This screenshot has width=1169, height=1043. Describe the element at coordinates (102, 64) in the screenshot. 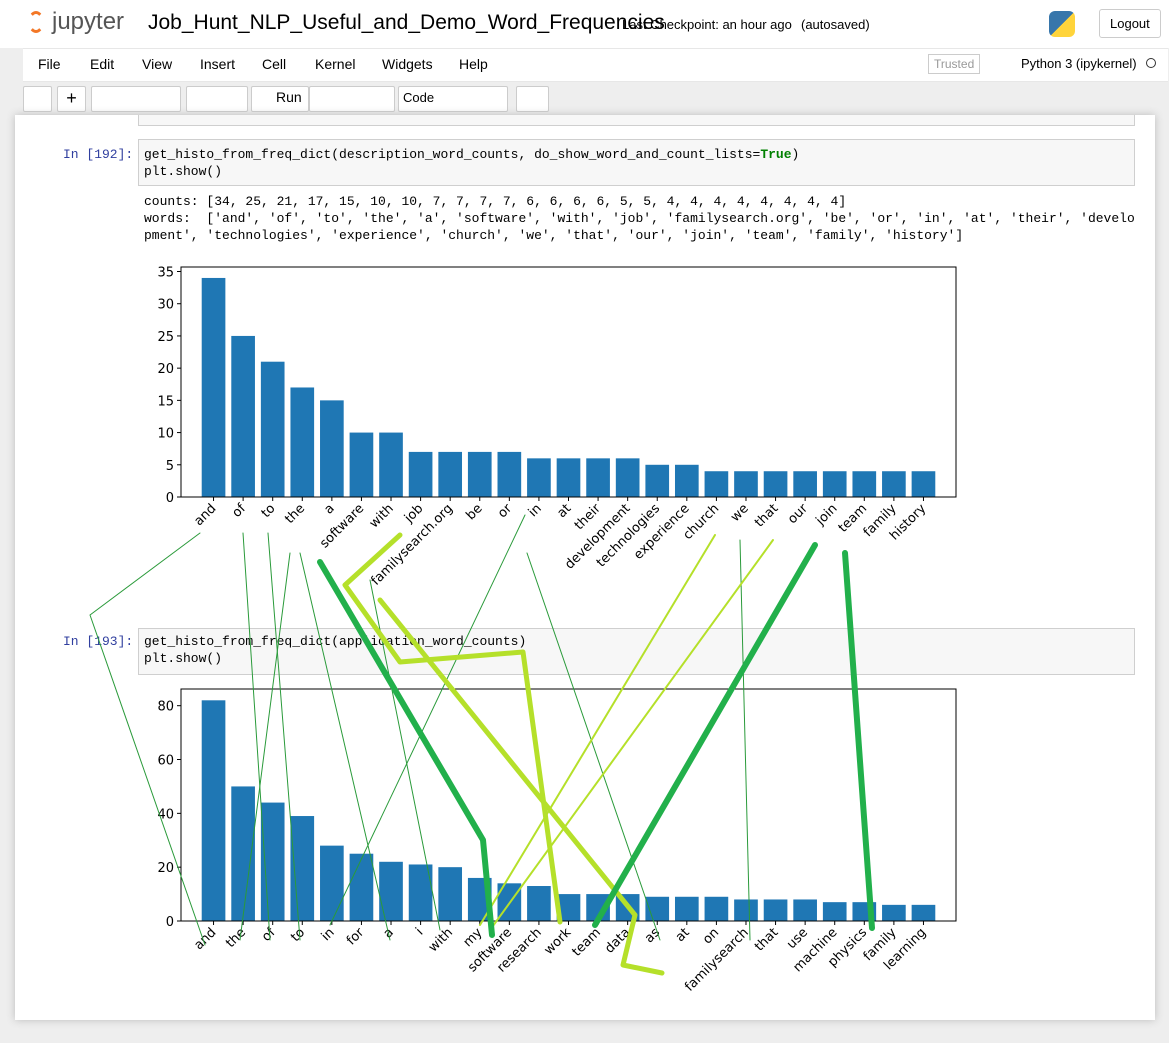

I see `menu-item: Edit` at that location.